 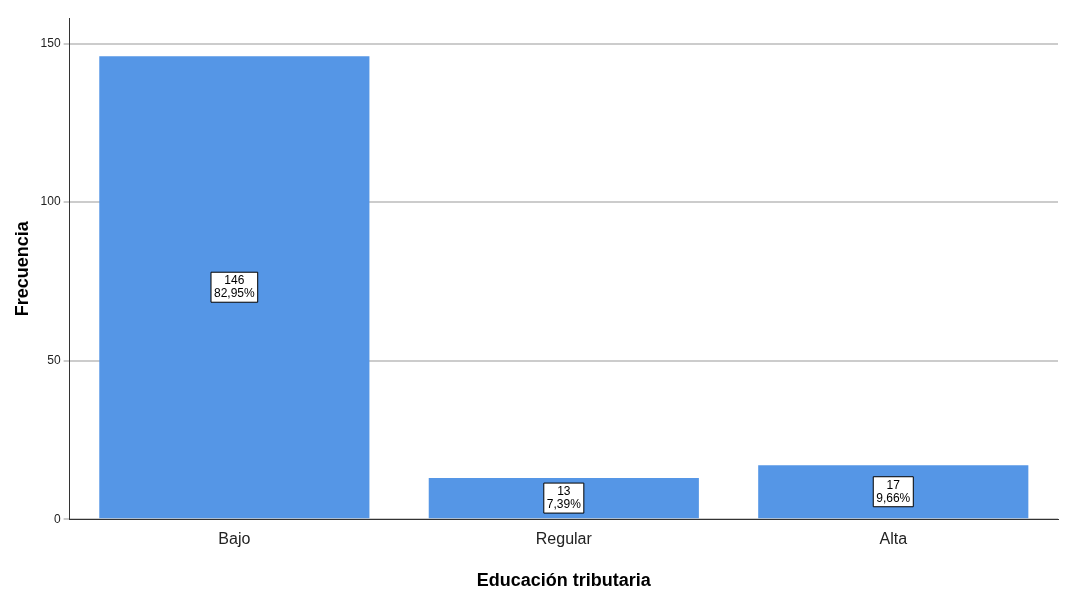 I want to click on x-axis-title: Educación tributaria, so click(x=564, y=580).